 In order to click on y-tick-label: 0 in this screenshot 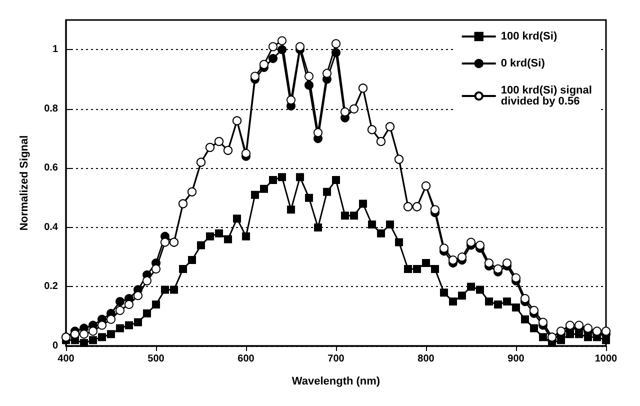, I will do `click(55, 346)`.